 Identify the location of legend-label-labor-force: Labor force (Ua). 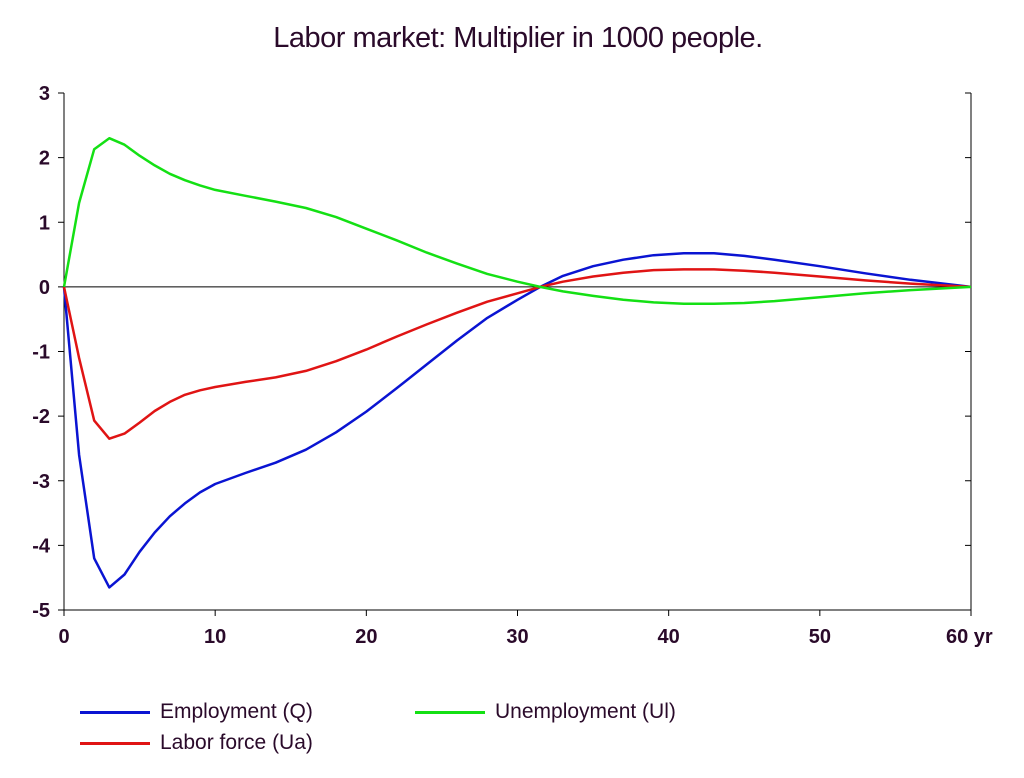
(236, 742).